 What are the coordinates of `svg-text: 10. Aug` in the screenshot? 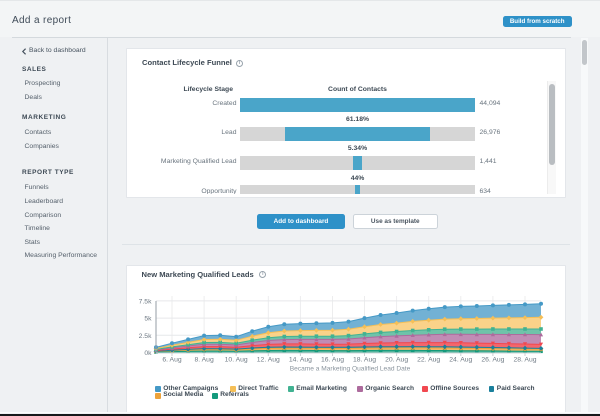 It's located at (236, 360).